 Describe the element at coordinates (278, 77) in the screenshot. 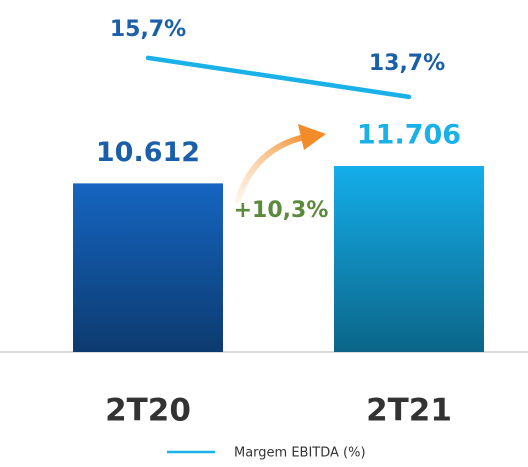

I see `line` at that location.